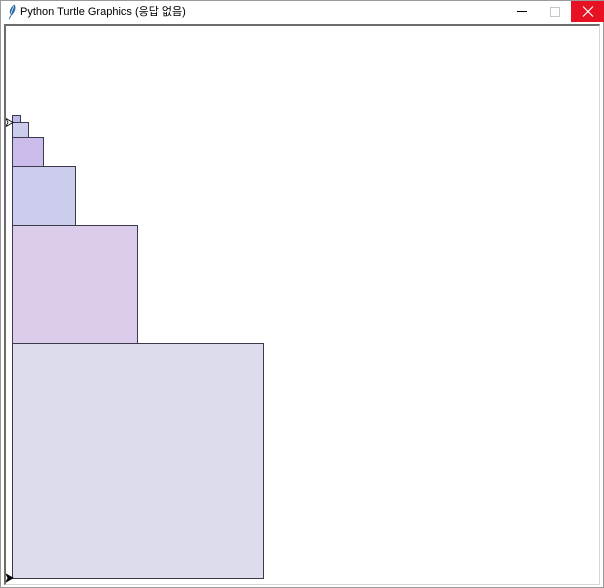 The height and width of the screenshot is (588, 604). I want to click on maximize-icon, so click(555, 12).